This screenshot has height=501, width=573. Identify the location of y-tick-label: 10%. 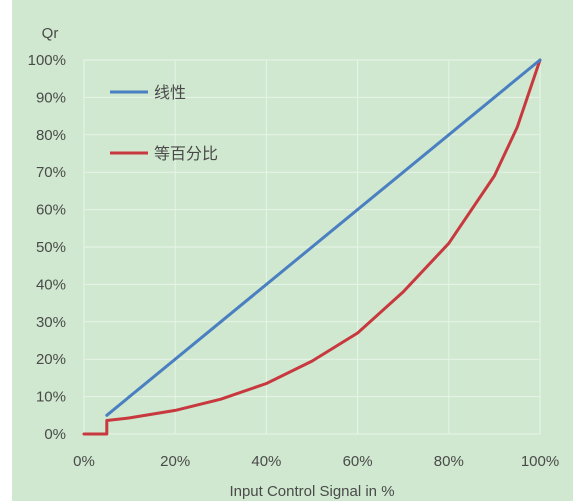
(51, 397).